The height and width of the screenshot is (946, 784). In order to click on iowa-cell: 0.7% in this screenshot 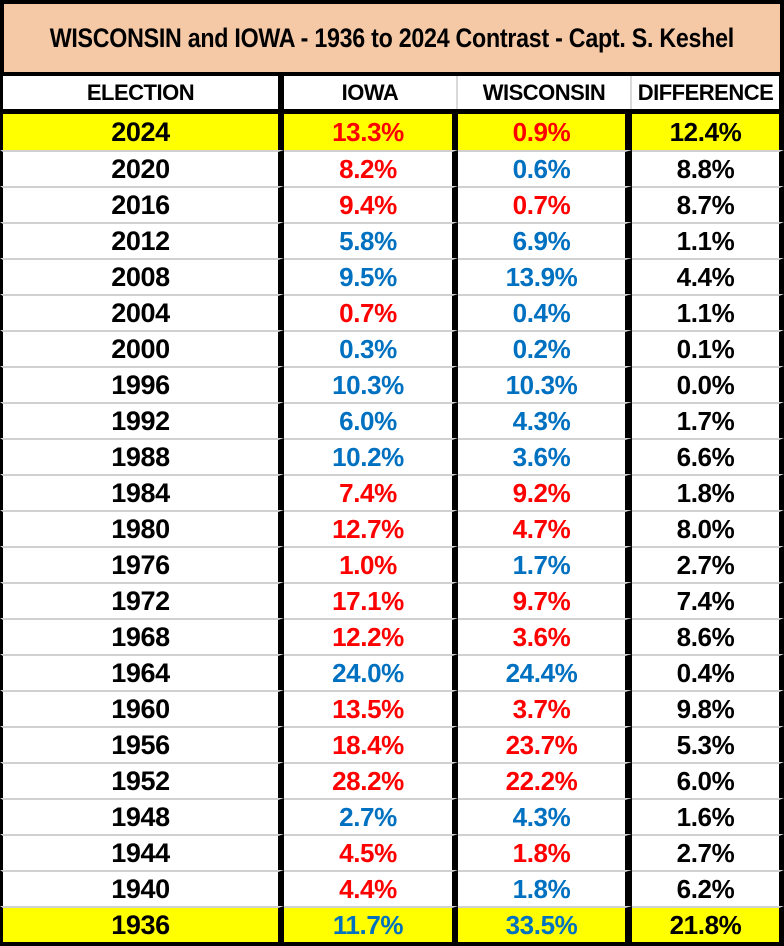, I will do `click(371, 312)`.